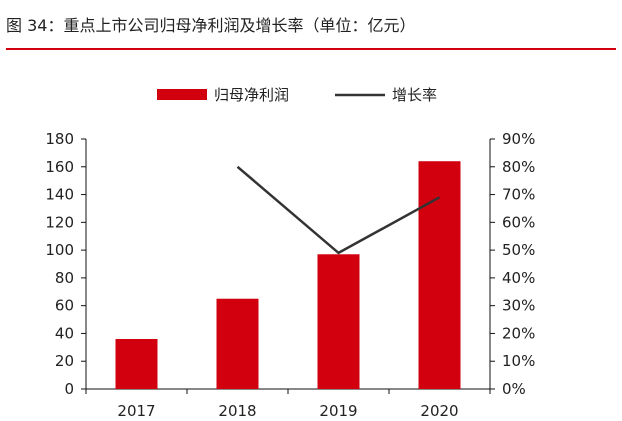 The image size is (622, 421). Describe the element at coordinates (439, 411) in the screenshot. I see `x-tick-label: 2020` at that location.